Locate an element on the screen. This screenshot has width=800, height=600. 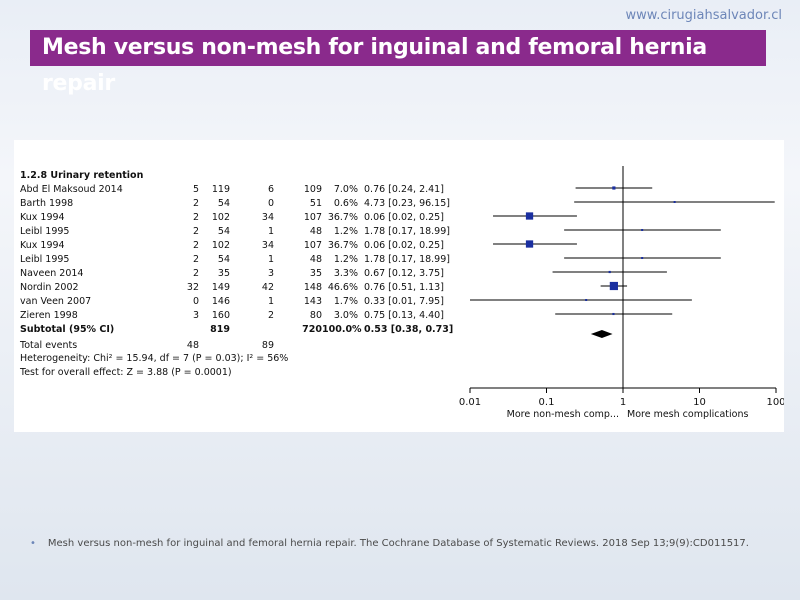
weight: 3.0% is located at coordinates (345, 315).